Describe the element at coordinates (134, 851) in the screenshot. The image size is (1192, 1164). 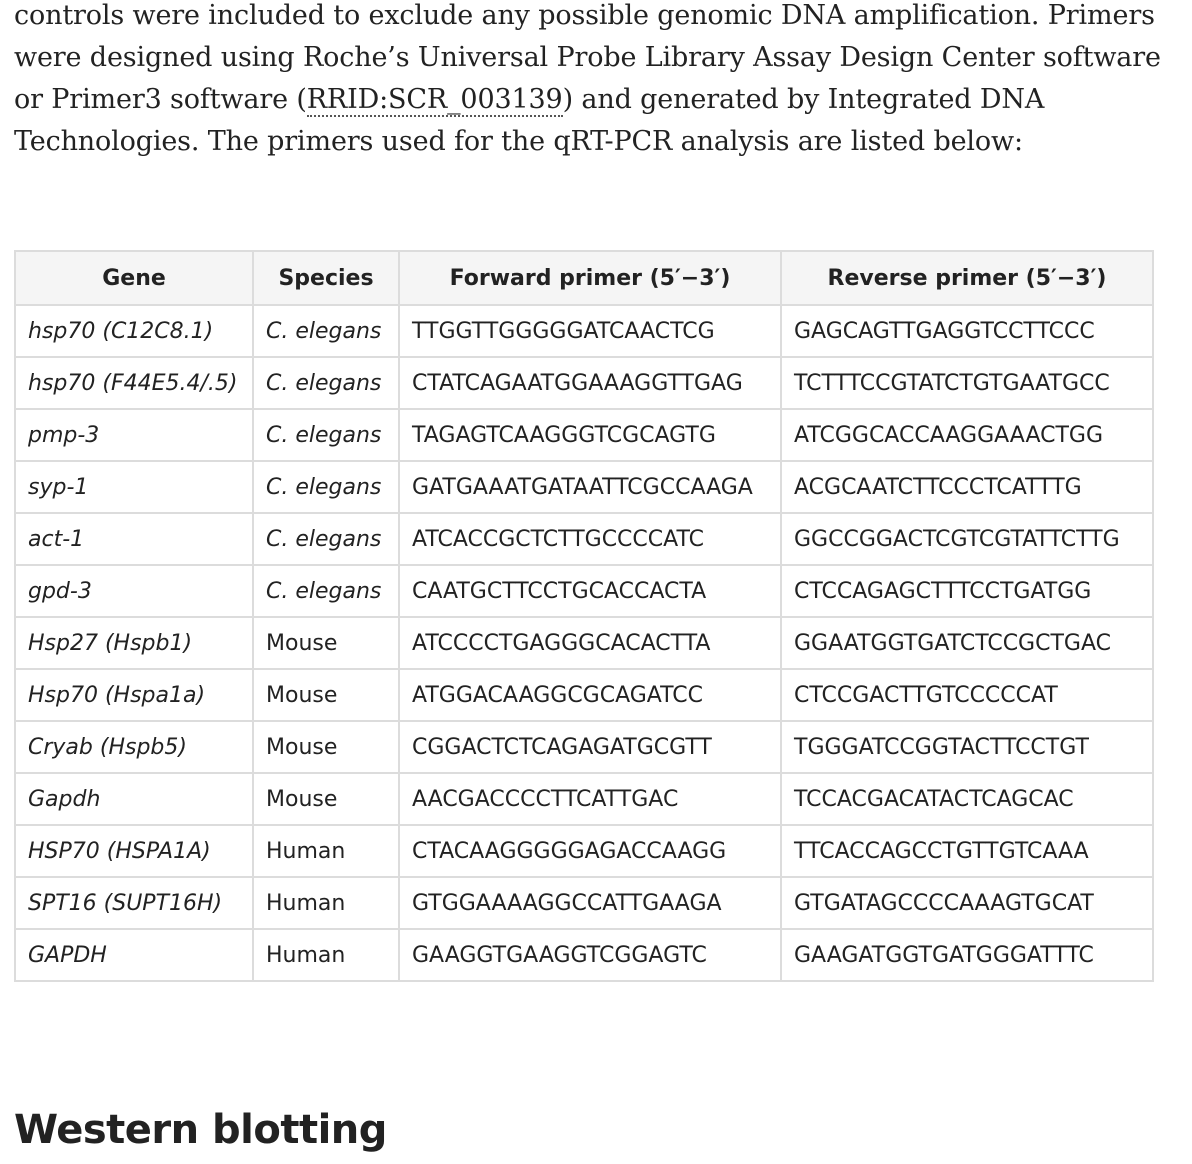
I see `gene-cell: HSP70 (HSPA1A)` at that location.